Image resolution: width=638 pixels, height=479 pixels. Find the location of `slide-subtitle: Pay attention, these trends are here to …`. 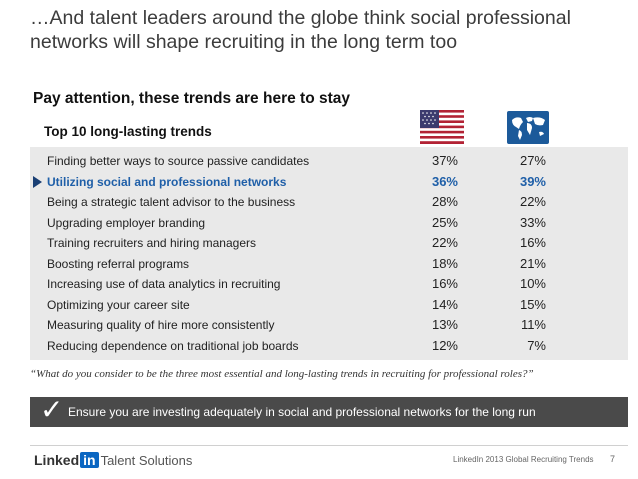

slide-subtitle: Pay attention, these trends are here to … is located at coordinates (191, 98).